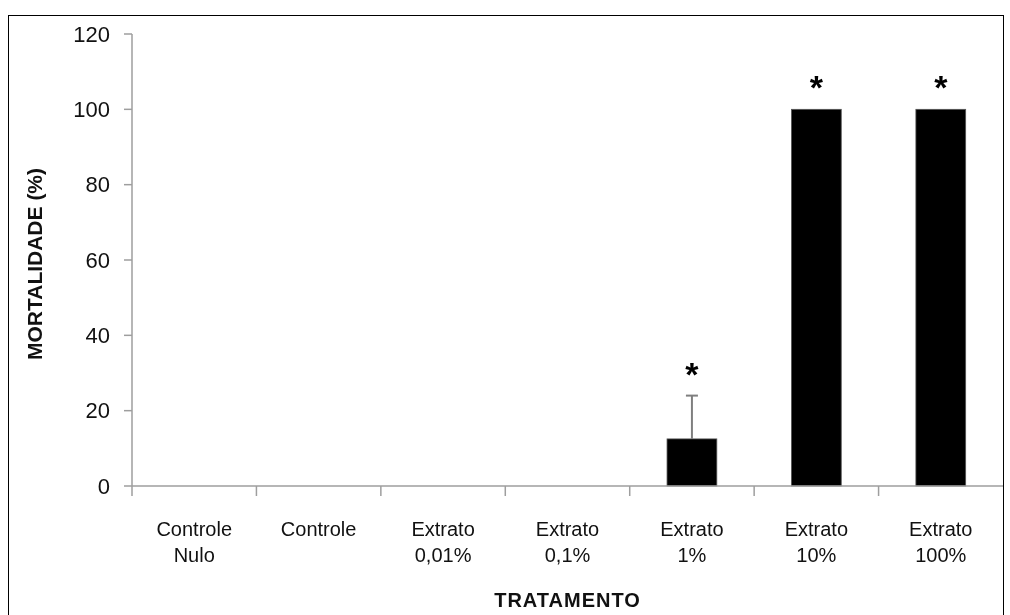 The height and width of the screenshot is (615, 1010). Describe the element at coordinates (97, 411) in the screenshot. I see `y-tick-label: 20` at that location.